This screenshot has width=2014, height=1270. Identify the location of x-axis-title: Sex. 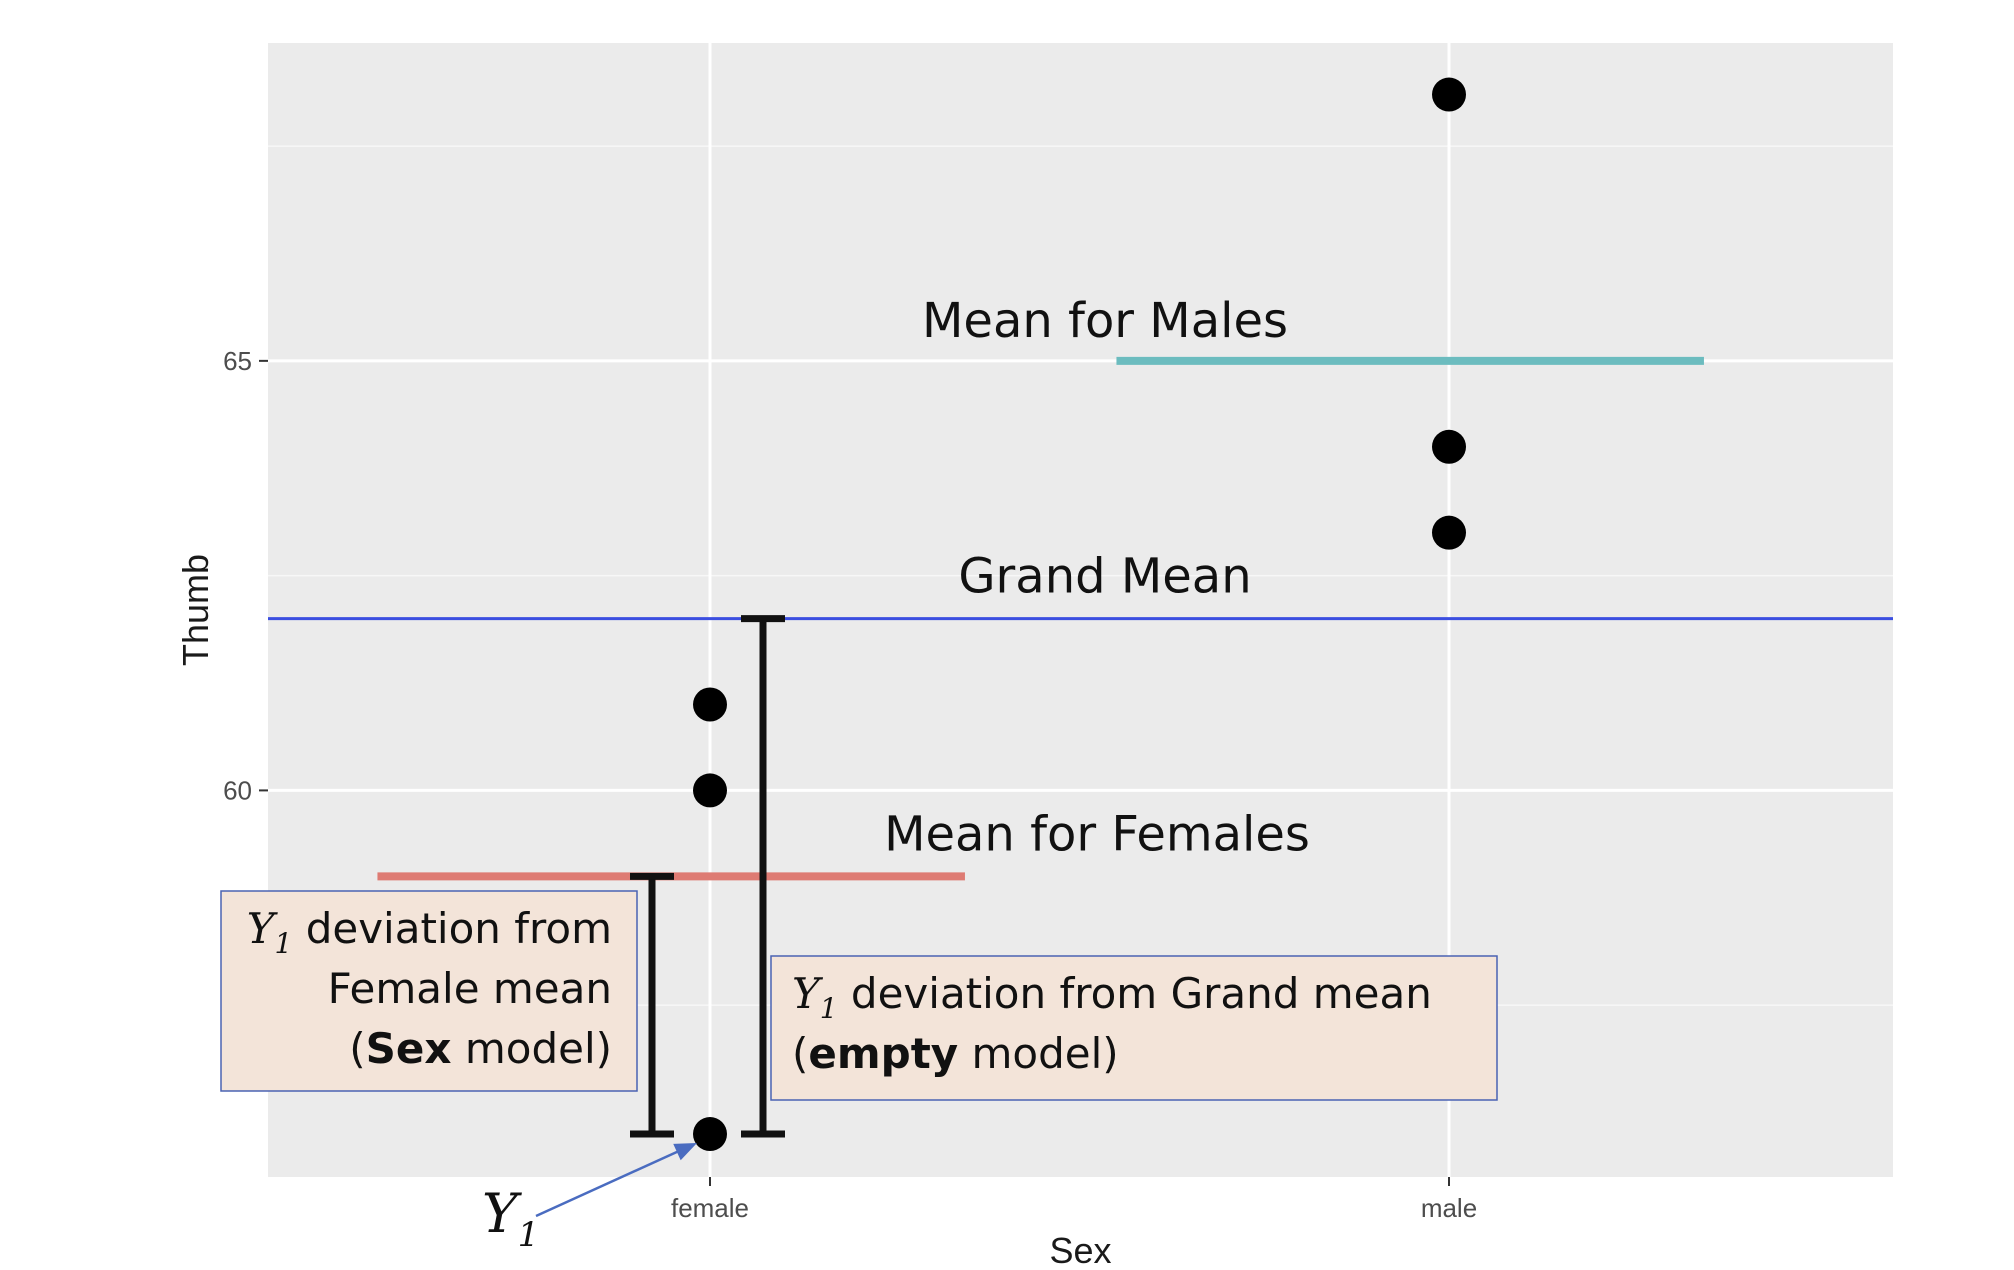
(1080, 1250).